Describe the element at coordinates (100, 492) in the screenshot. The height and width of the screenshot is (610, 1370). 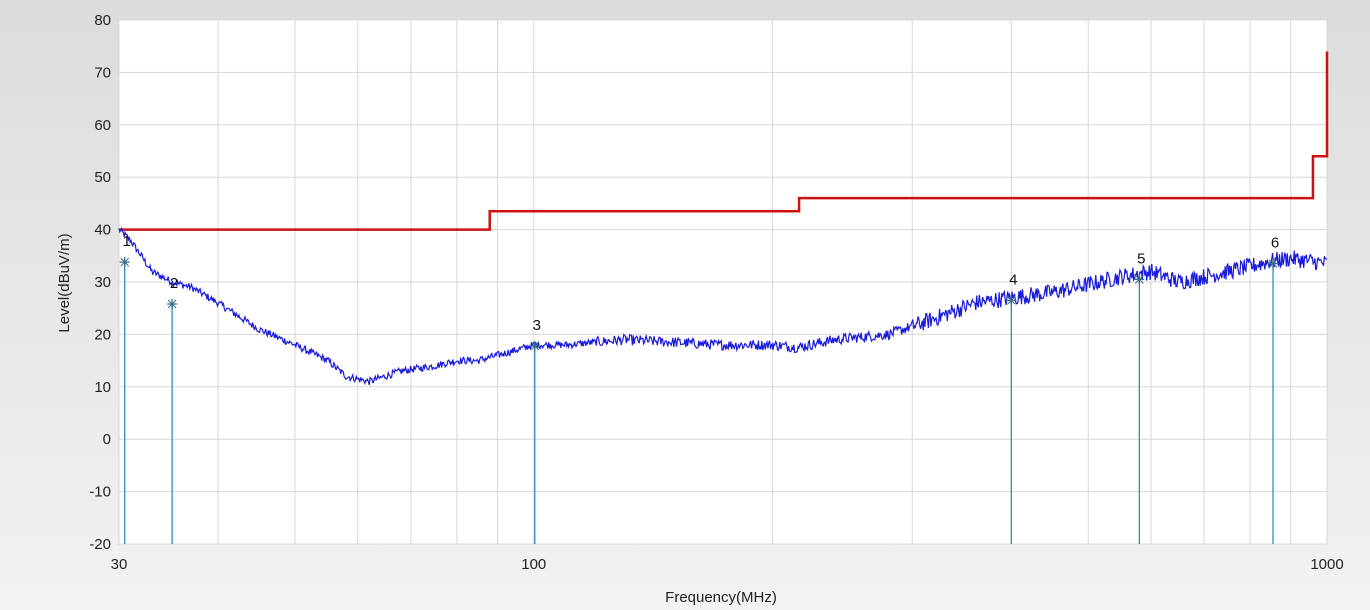
I see `y-tick-label: -10` at that location.